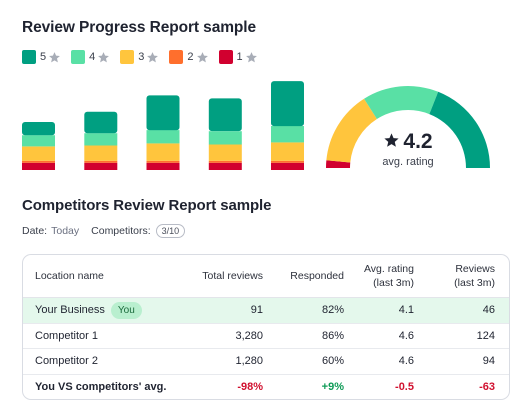  What do you see at coordinates (389, 276) in the screenshot?
I see `col-avg-rating: Avg. rating (last 3m)` at bounding box center [389, 276].